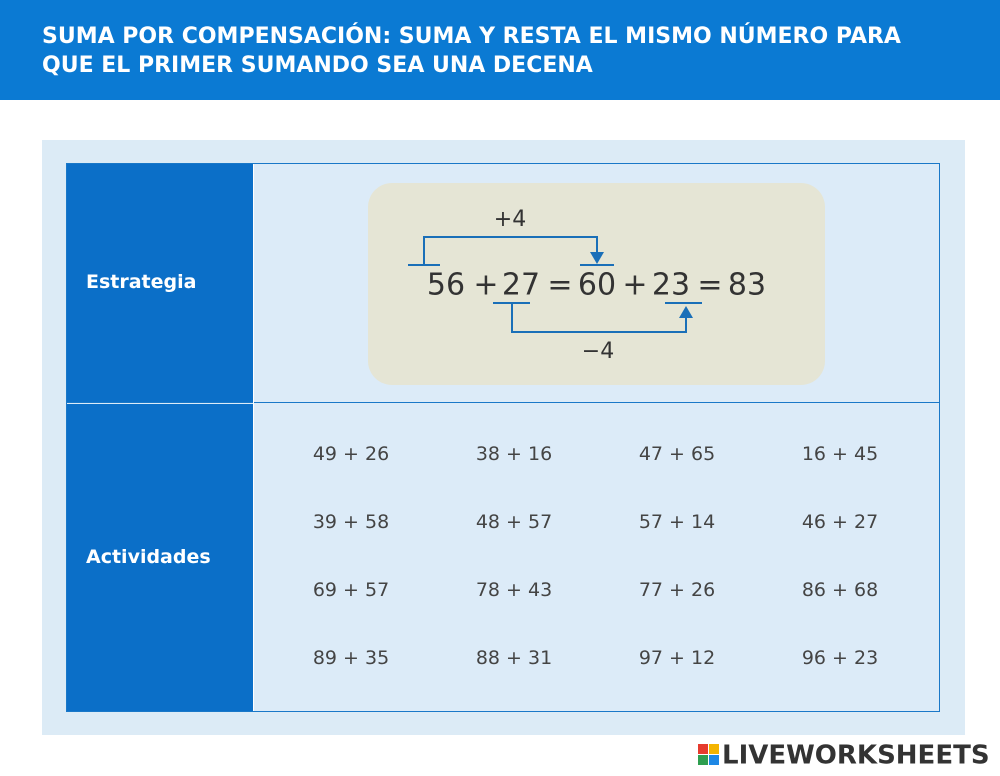  I want to click on activity: 78 + 43, so click(514, 590).